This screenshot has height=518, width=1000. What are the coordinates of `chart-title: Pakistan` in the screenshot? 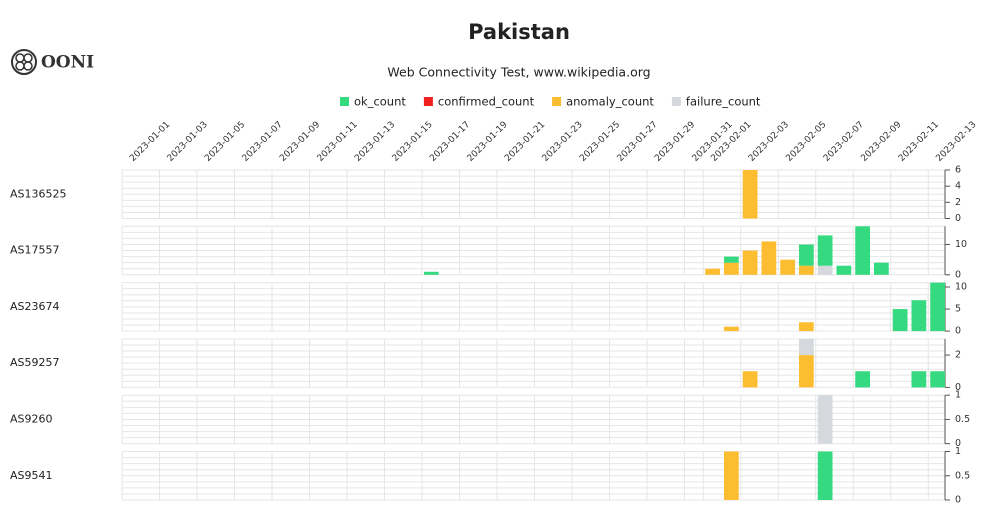 It's located at (519, 32).